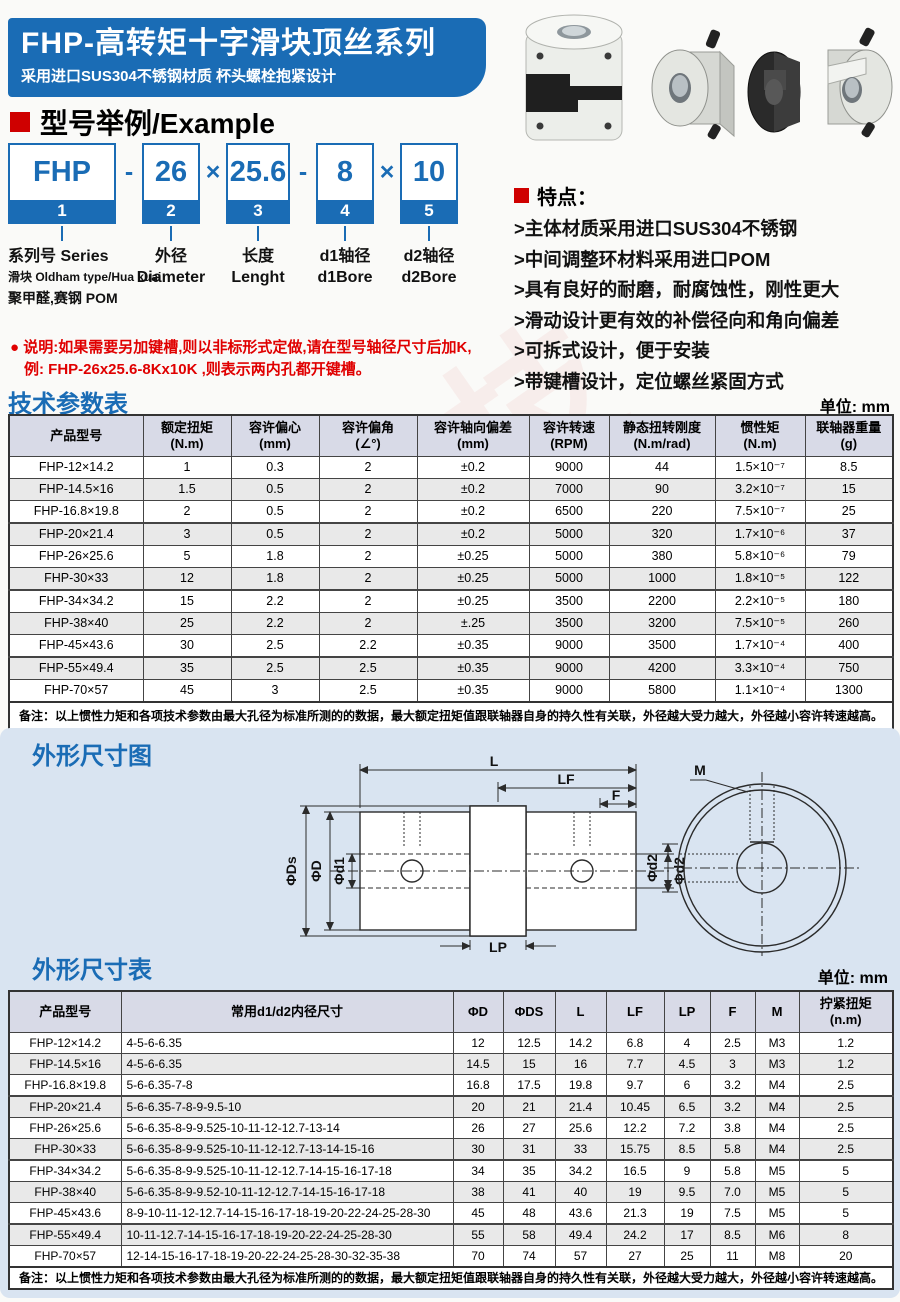 This screenshot has width=900, height=1302. I want to click on value-cell: 5-6-6.35-7-8, so click(287, 1085).